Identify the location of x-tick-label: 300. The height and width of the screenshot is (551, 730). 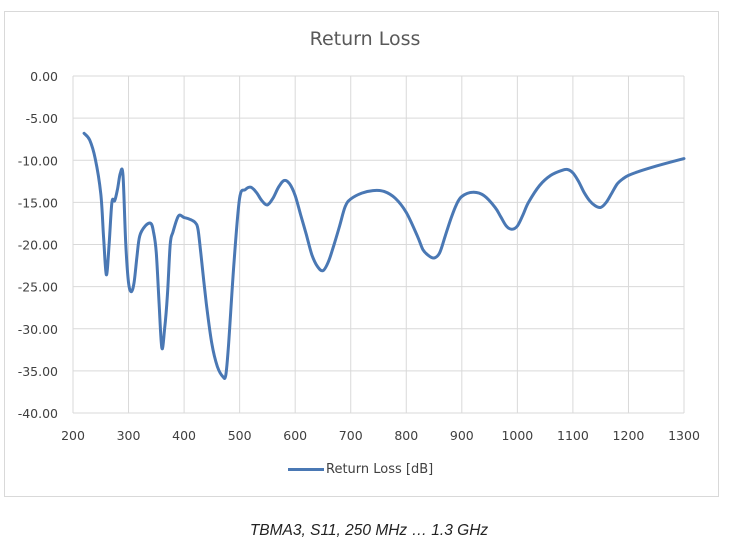
(129, 435).